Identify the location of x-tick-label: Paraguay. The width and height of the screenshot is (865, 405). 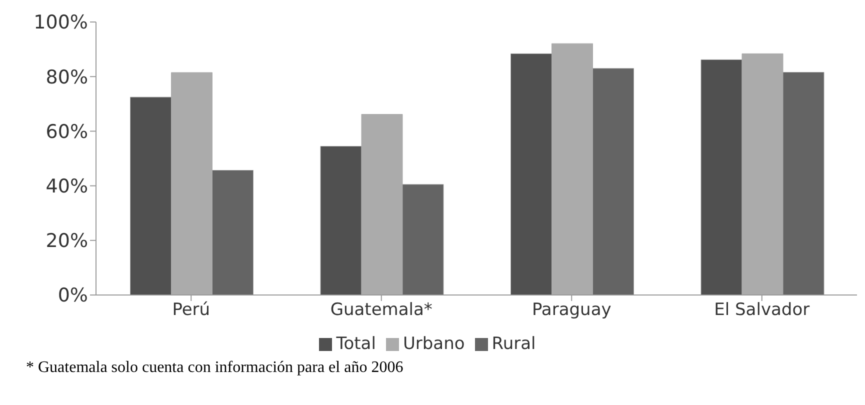
(572, 310).